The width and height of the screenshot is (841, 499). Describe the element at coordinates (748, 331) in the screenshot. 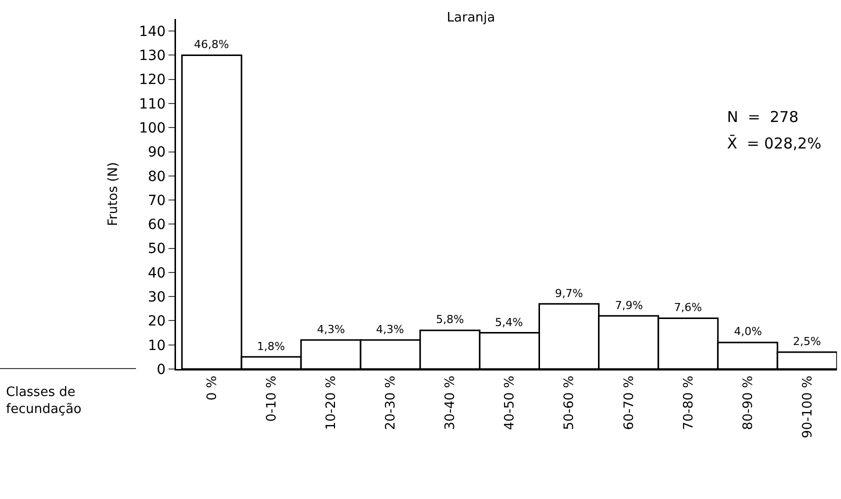

I see `annotation: 4,0%` at that location.